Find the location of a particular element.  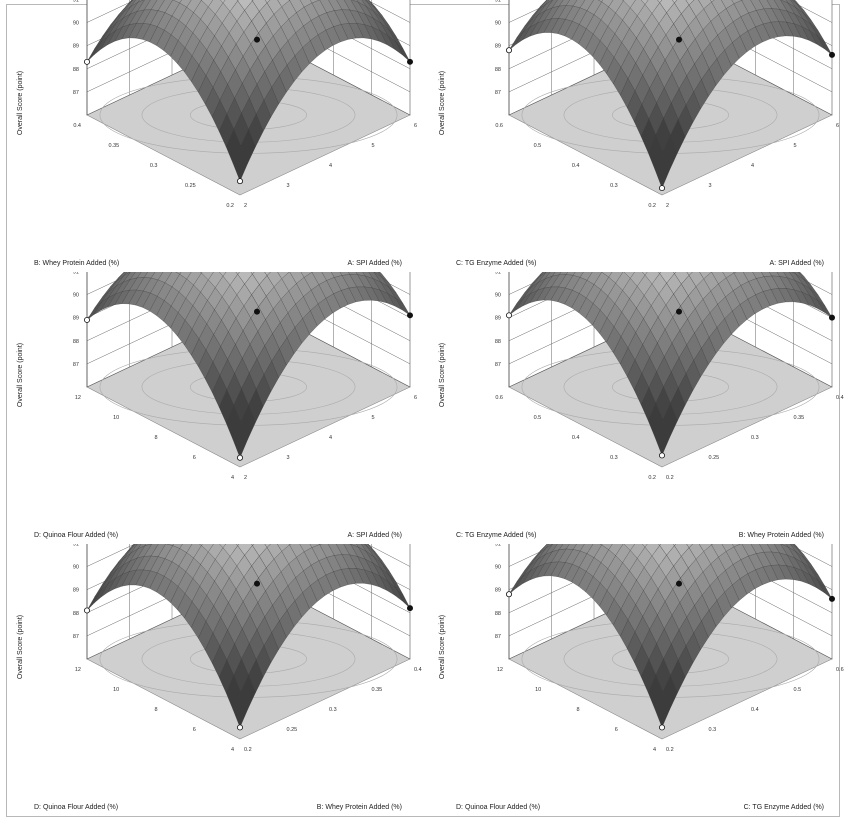

y-tick-label: 0.2 is located at coordinates (652, 478).